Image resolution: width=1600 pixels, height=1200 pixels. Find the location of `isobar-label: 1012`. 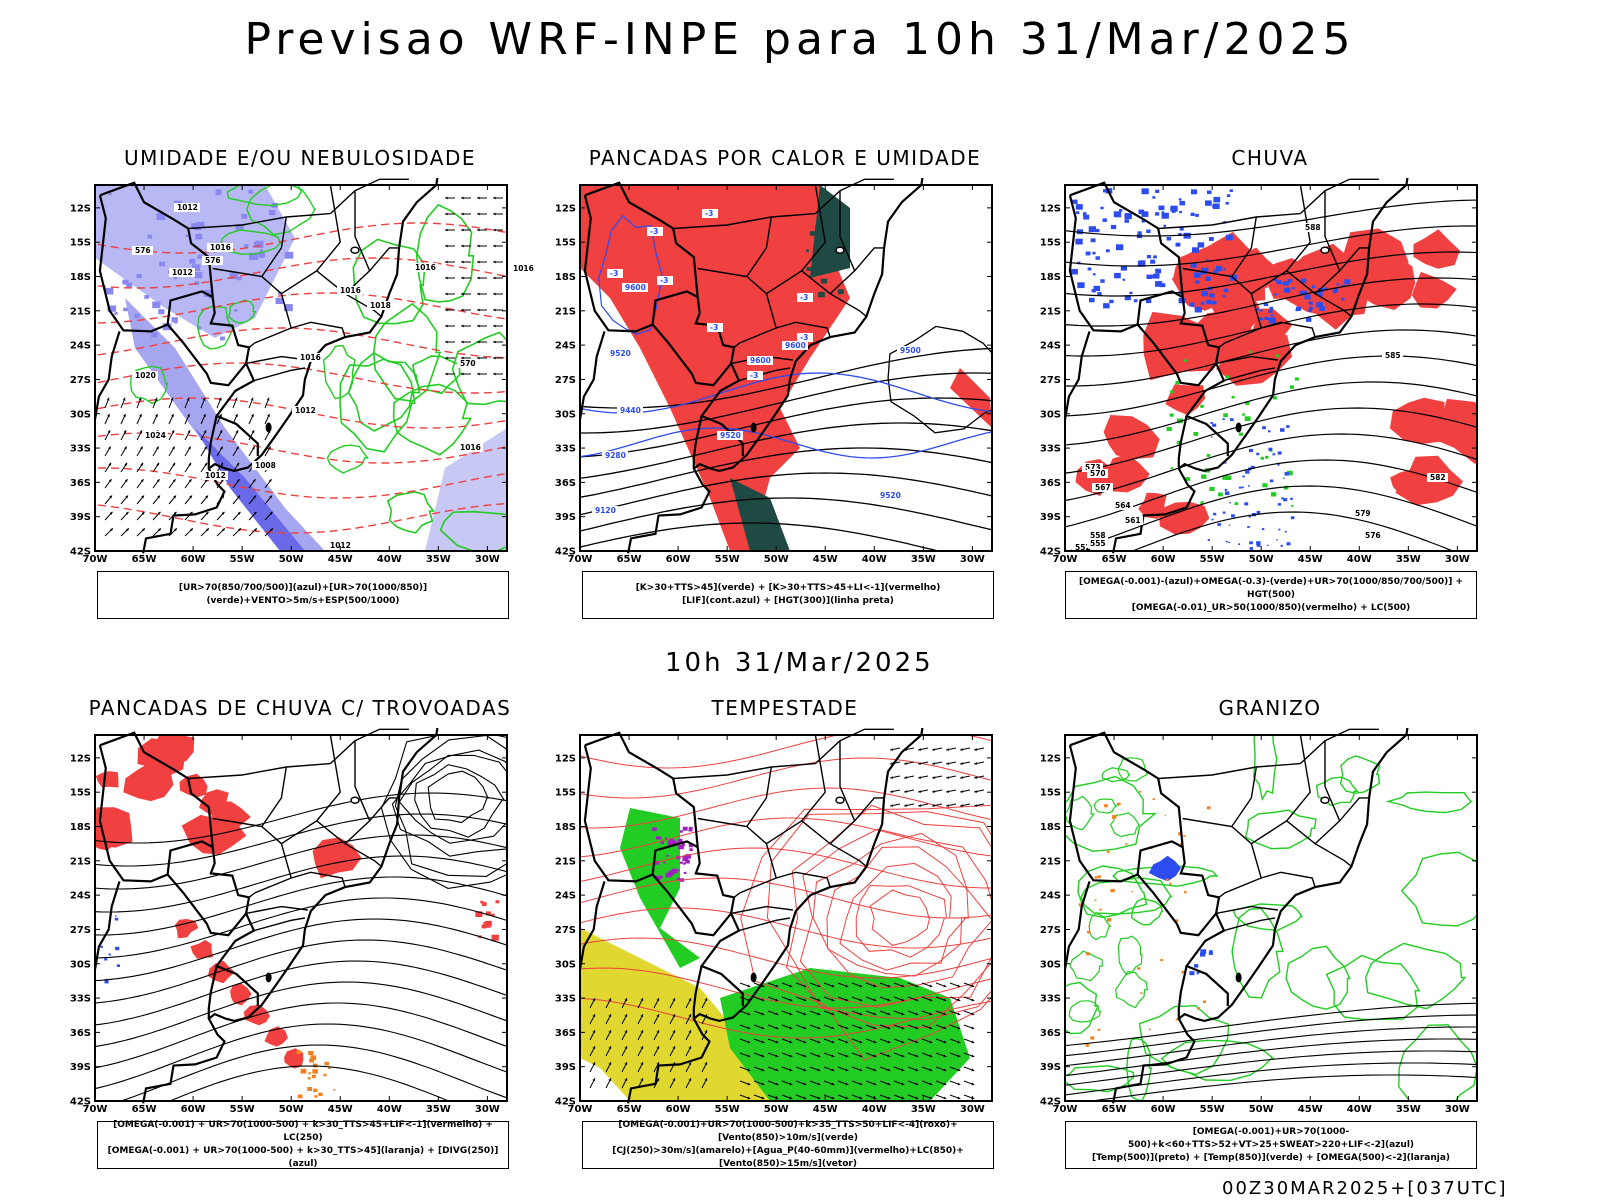

isobar-label: 1012 is located at coordinates (215, 475).